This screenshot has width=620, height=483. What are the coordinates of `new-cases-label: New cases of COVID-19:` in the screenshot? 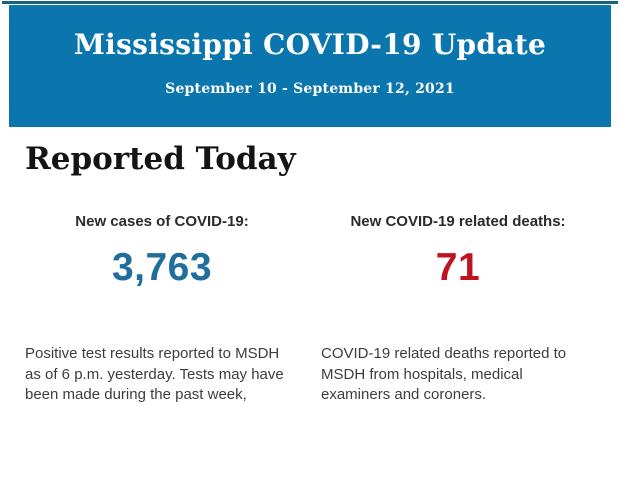 It's located at (162, 221).